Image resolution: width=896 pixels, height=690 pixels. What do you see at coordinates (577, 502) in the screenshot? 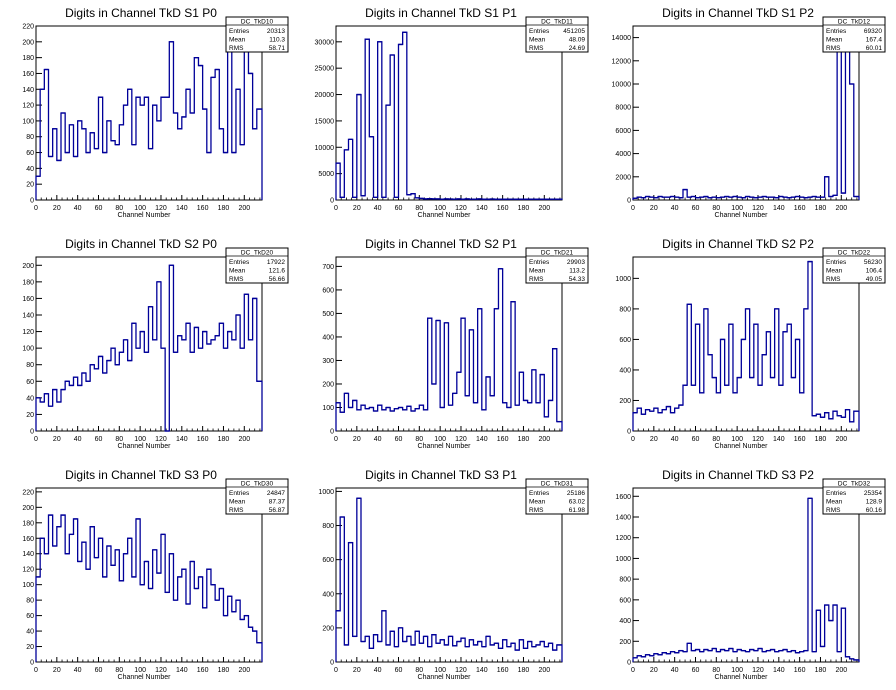
I see `stats-value: 63.02` at bounding box center [577, 502].